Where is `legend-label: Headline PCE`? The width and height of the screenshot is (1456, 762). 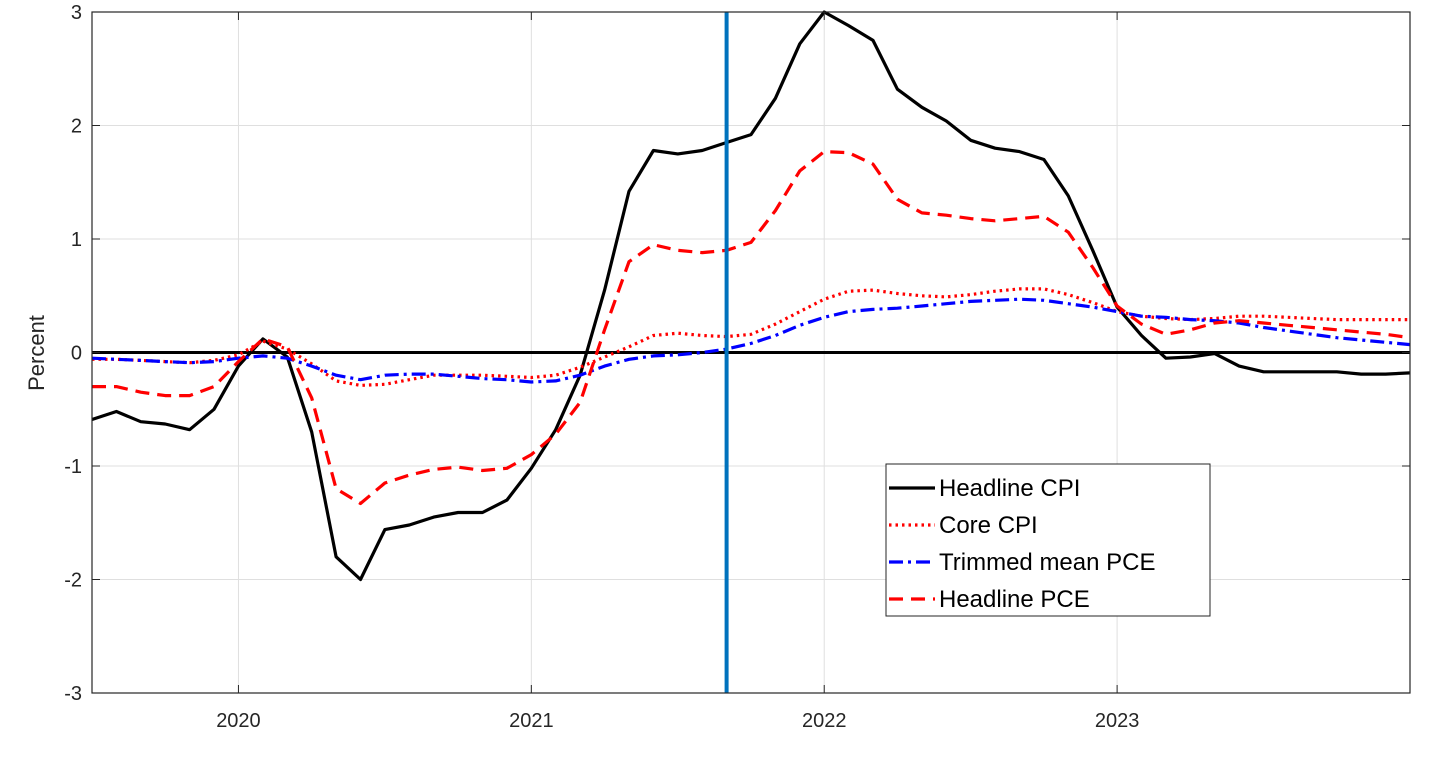 legend-label: Headline PCE is located at coordinates (1014, 599).